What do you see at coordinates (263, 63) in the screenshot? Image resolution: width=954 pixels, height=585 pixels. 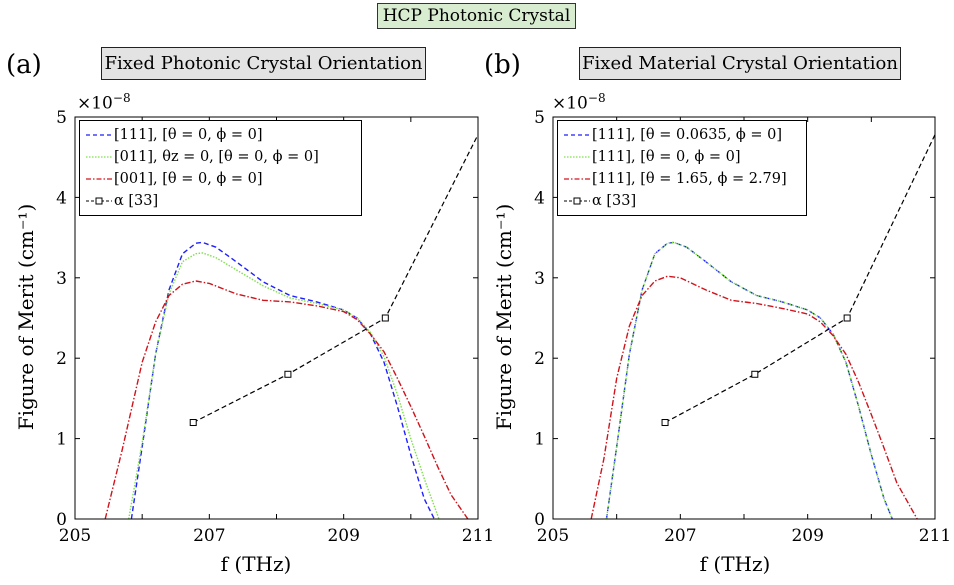 I see `panel-a-title: Fixed Photonic Crystal Orientation` at bounding box center [263, 63].